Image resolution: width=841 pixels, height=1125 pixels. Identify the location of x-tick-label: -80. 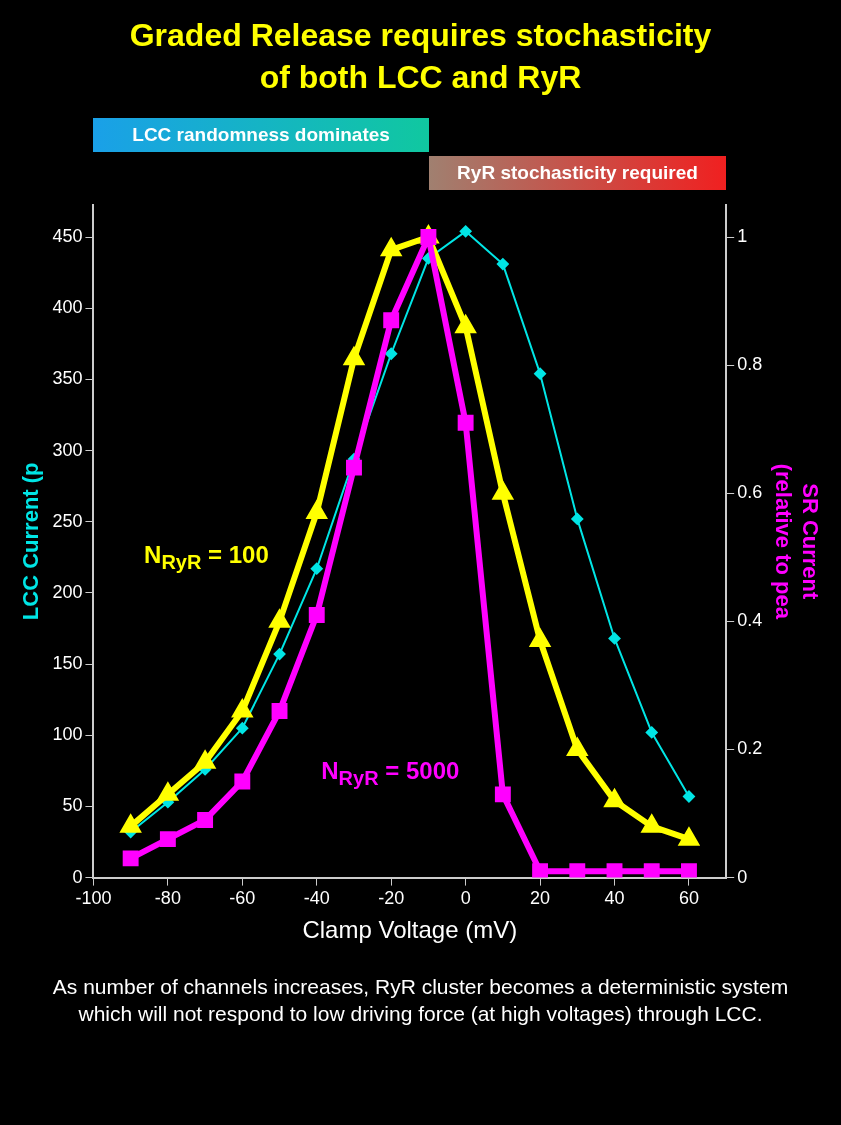
(167, 898).